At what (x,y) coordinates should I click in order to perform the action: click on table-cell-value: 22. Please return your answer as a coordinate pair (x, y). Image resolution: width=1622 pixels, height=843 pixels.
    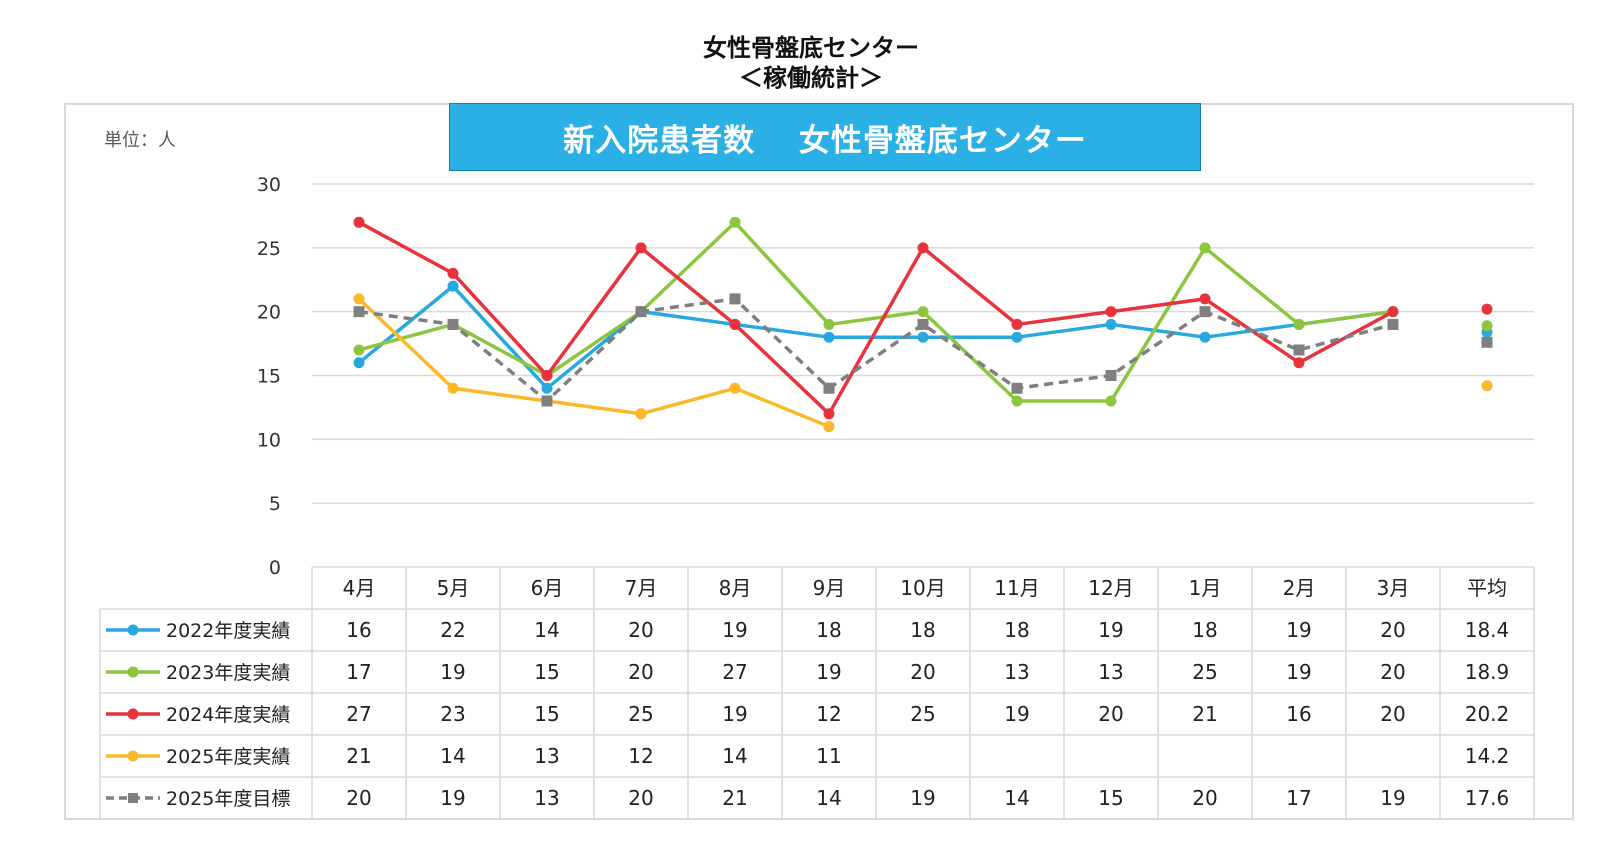
    Looking at the image, I should click on (452, 630).